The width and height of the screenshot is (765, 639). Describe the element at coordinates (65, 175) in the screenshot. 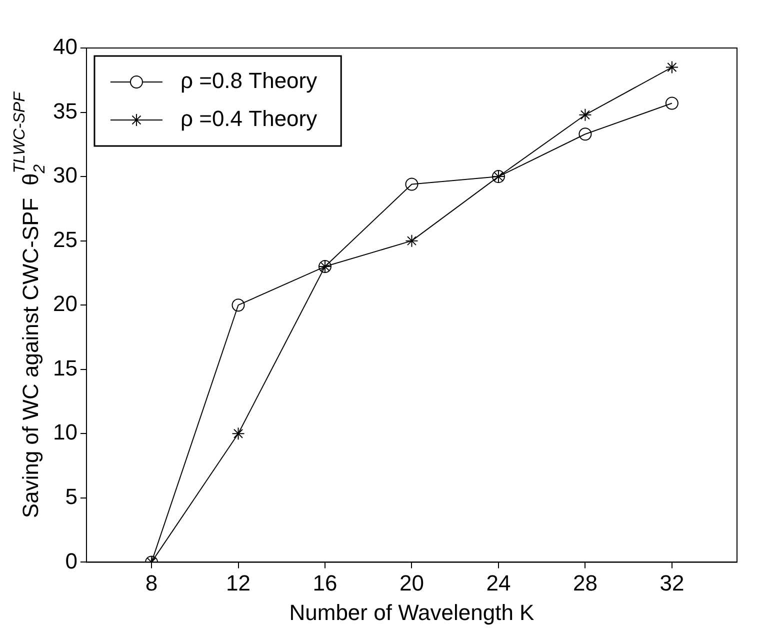

I see `y-tick-label: 30` at that location.